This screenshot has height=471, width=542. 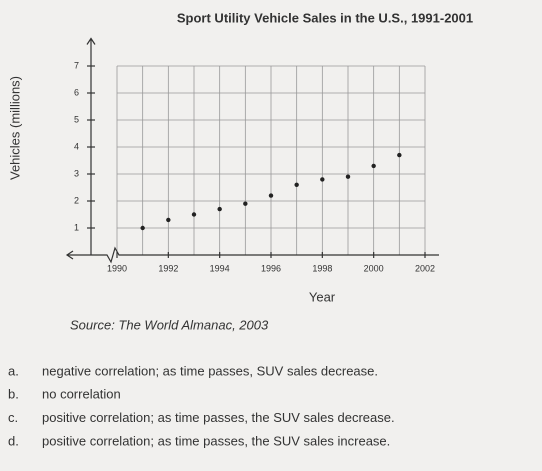 I want to click on y-tick-label: 3, so click(x=76, y=173).